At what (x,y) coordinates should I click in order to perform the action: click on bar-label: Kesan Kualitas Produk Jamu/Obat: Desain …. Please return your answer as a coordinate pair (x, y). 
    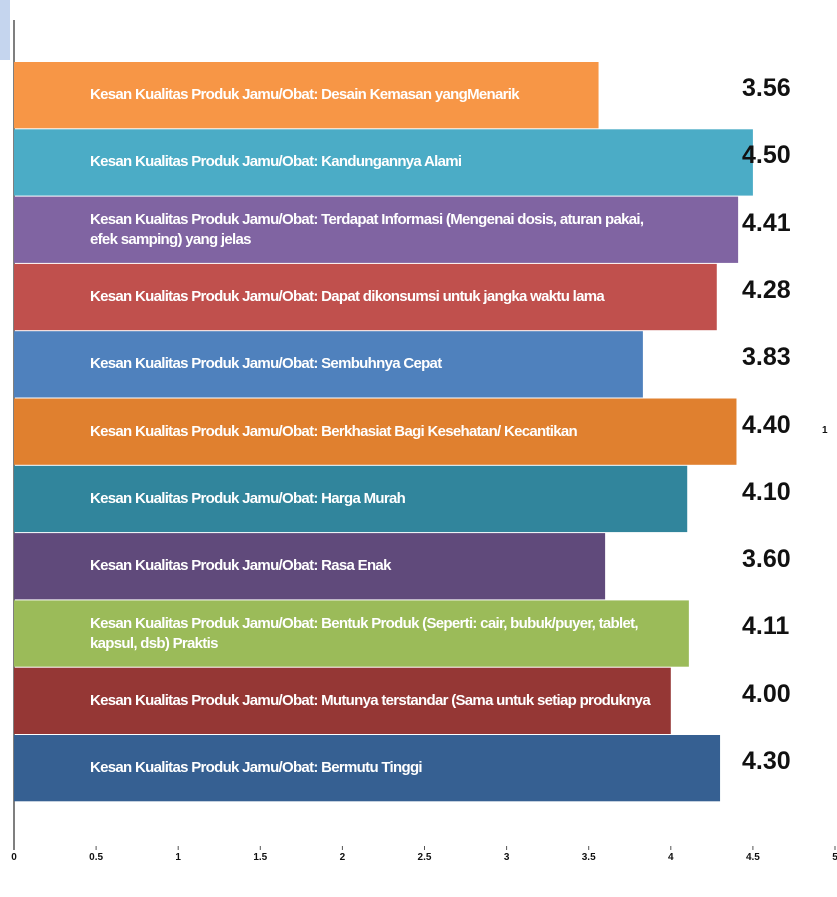
    Looking at the image, I should click on (305, 95).